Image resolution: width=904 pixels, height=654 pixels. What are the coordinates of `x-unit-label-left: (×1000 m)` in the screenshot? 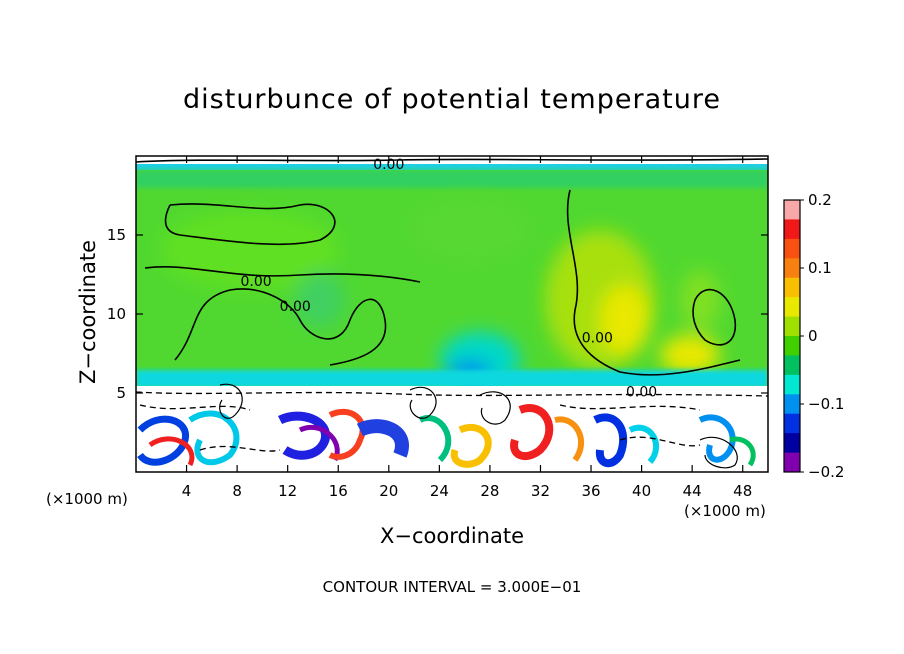 It's located at (87, 499).